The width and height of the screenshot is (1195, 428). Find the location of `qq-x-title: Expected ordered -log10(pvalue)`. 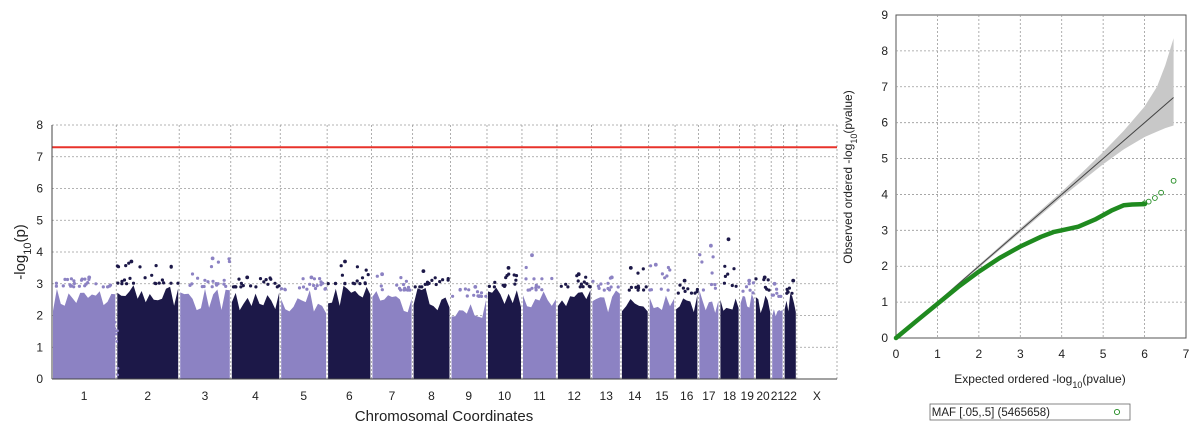

qq-x-title: Expected ordered -log10(pvalue) is located at coordinates (1039, 381).